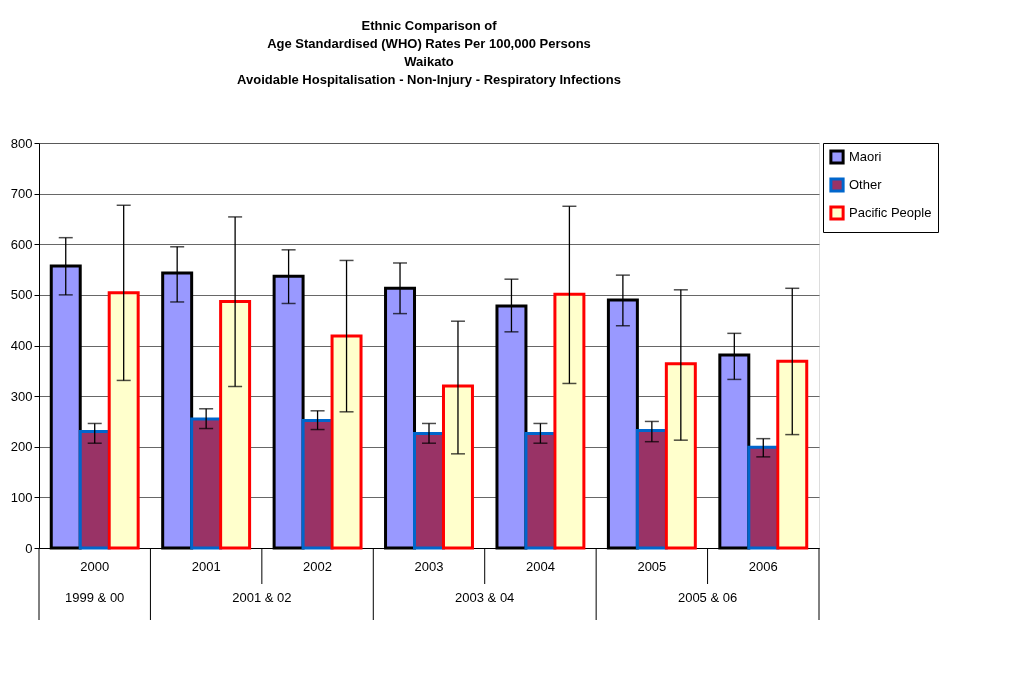  I want to click on x-tick-label: 2006, so click(763, 566).